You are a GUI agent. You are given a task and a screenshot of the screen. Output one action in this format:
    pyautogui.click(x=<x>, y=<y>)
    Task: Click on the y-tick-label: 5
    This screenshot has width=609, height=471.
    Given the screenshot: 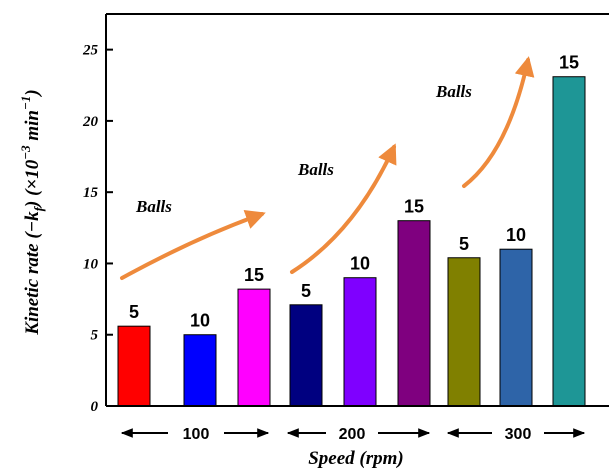 What is the action you would take?
    pyautogui.click(x=95, y=336)
    